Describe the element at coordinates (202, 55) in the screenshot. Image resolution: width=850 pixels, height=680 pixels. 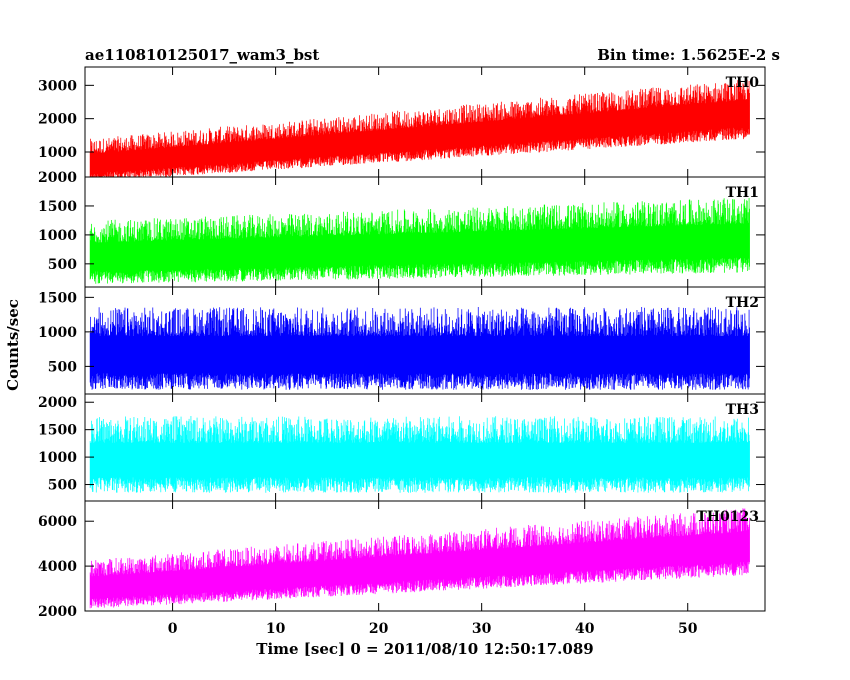
I see `chart-title-left: ae110810125017_wam3_bst` at that location.